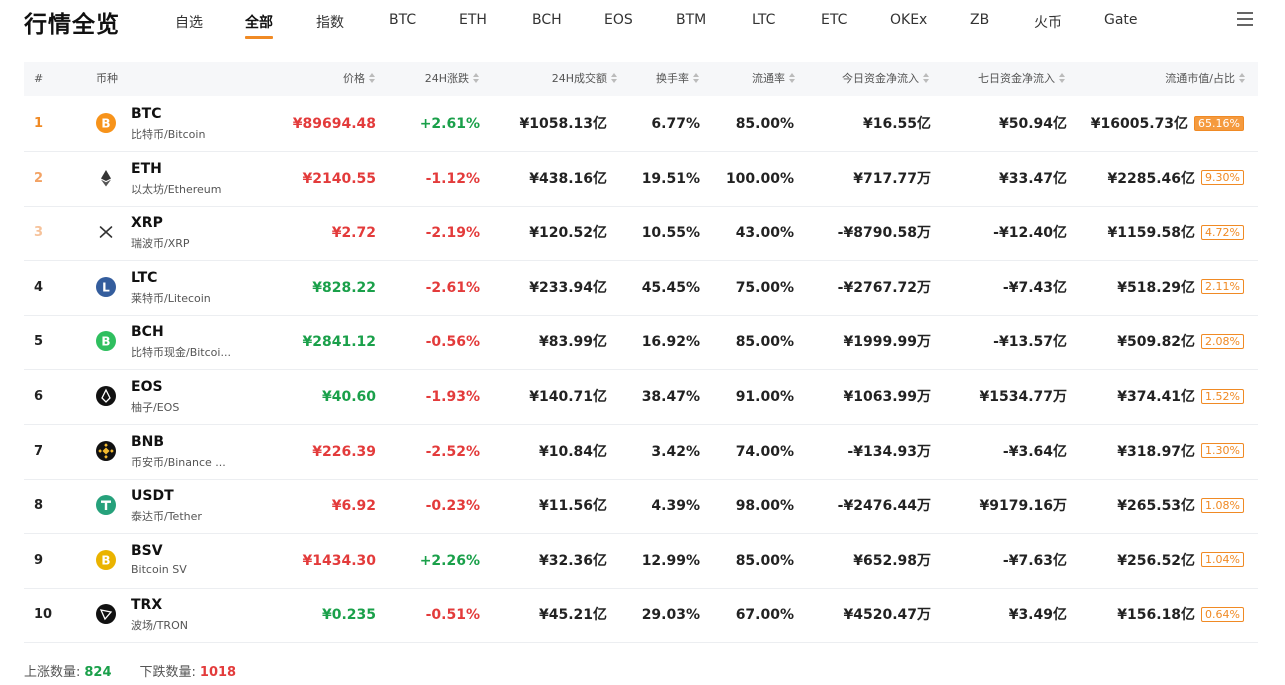 The height and width of the screenshot is (685, 1285). Describe the element at coordinates (572, 451) in the screenshot. I see `volume-24h: ¥10.84亿` at that location.